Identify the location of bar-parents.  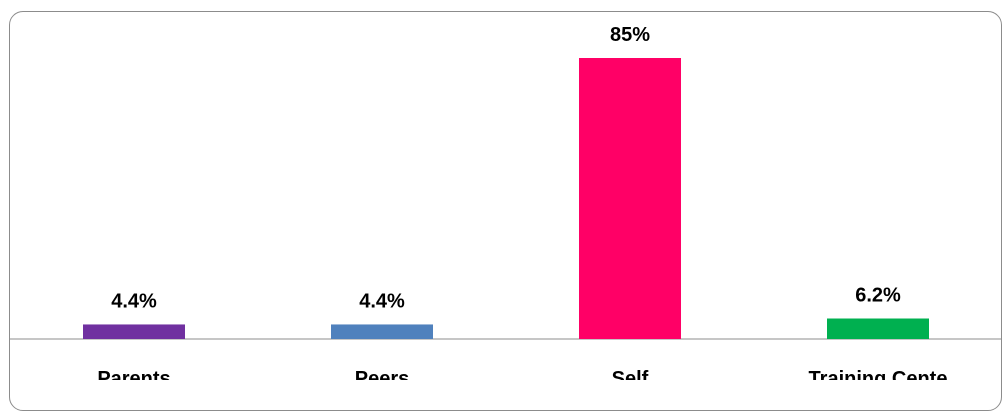
(134, 331).